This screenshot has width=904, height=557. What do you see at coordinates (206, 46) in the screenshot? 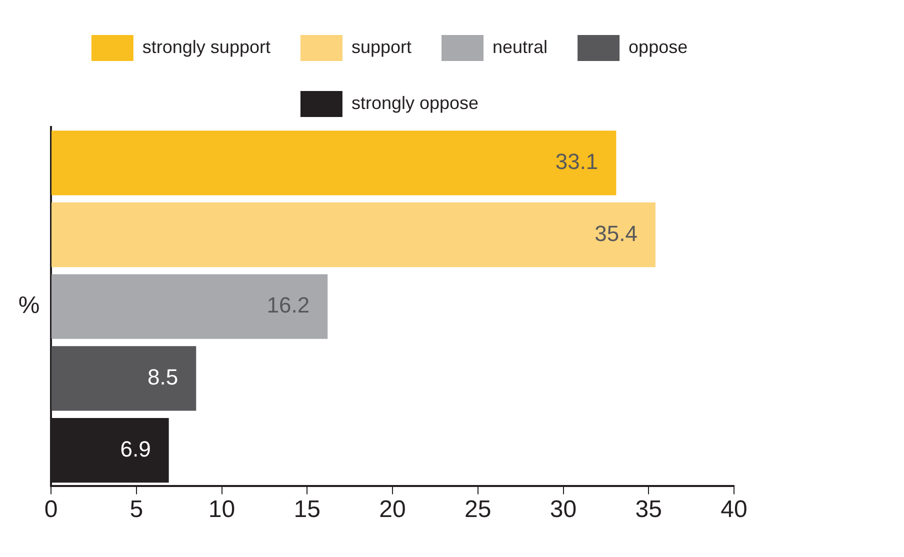
I see `legend-label: strongly support` at bounding box center [206, 46].